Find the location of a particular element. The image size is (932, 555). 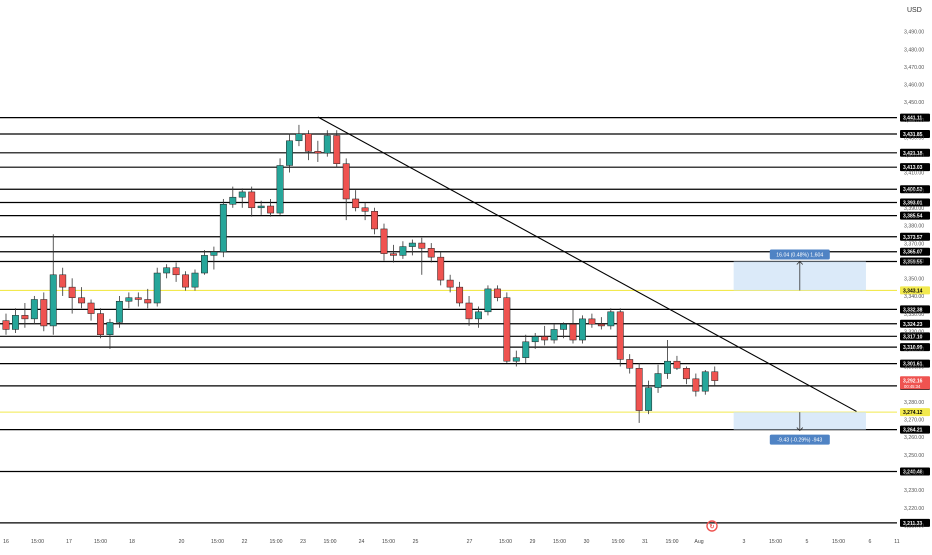

level-price-label: 3,441.11 is located at coordinates (912, 119).